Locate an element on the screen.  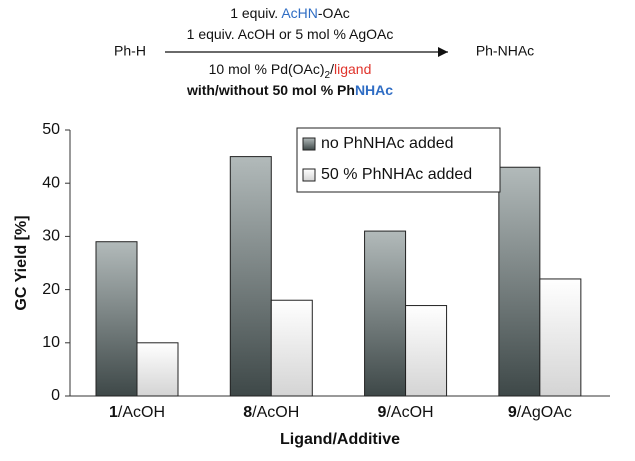
scheme-text: with/without 50 mol % Ph is located at coordinates (270, 90).